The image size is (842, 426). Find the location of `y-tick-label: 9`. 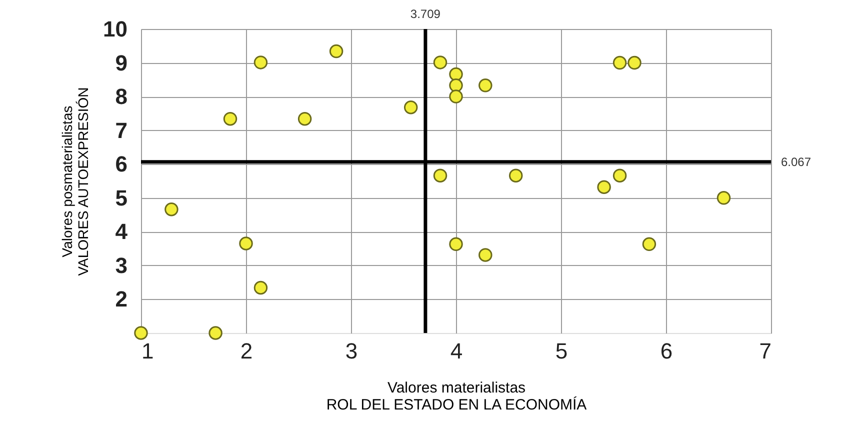

y-tick-label: 9 is located at coordinates (121, 63).